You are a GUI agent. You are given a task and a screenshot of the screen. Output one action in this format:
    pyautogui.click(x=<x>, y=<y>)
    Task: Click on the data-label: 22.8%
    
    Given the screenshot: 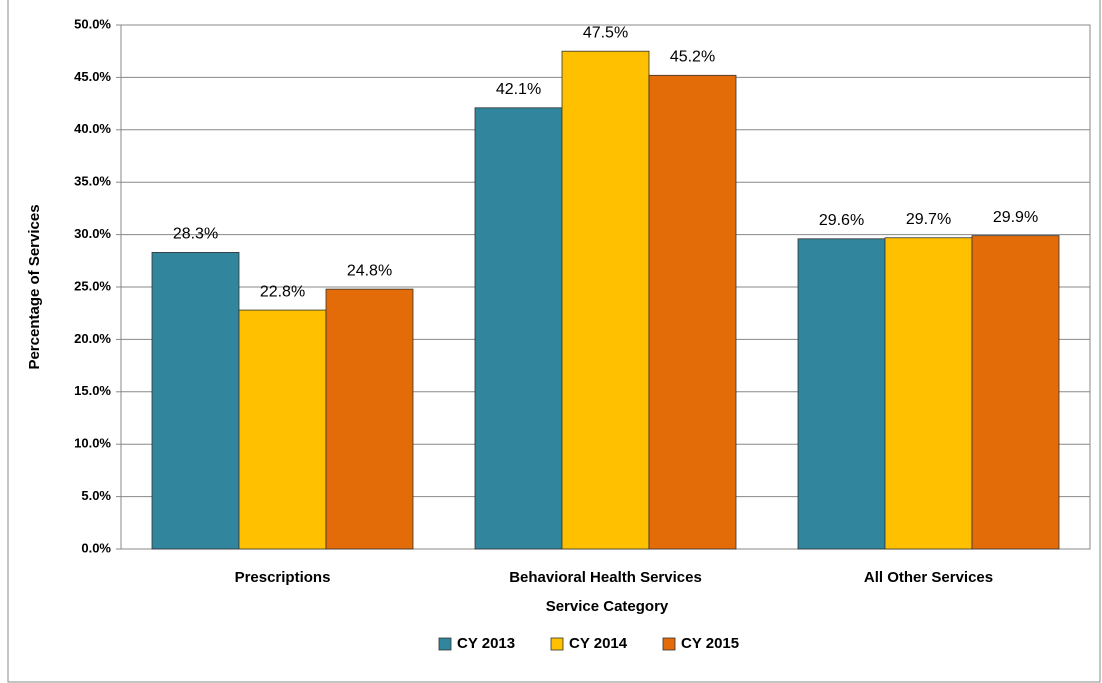 What is the action you would take?
    pyautogui.click(x=282, y=291)
    